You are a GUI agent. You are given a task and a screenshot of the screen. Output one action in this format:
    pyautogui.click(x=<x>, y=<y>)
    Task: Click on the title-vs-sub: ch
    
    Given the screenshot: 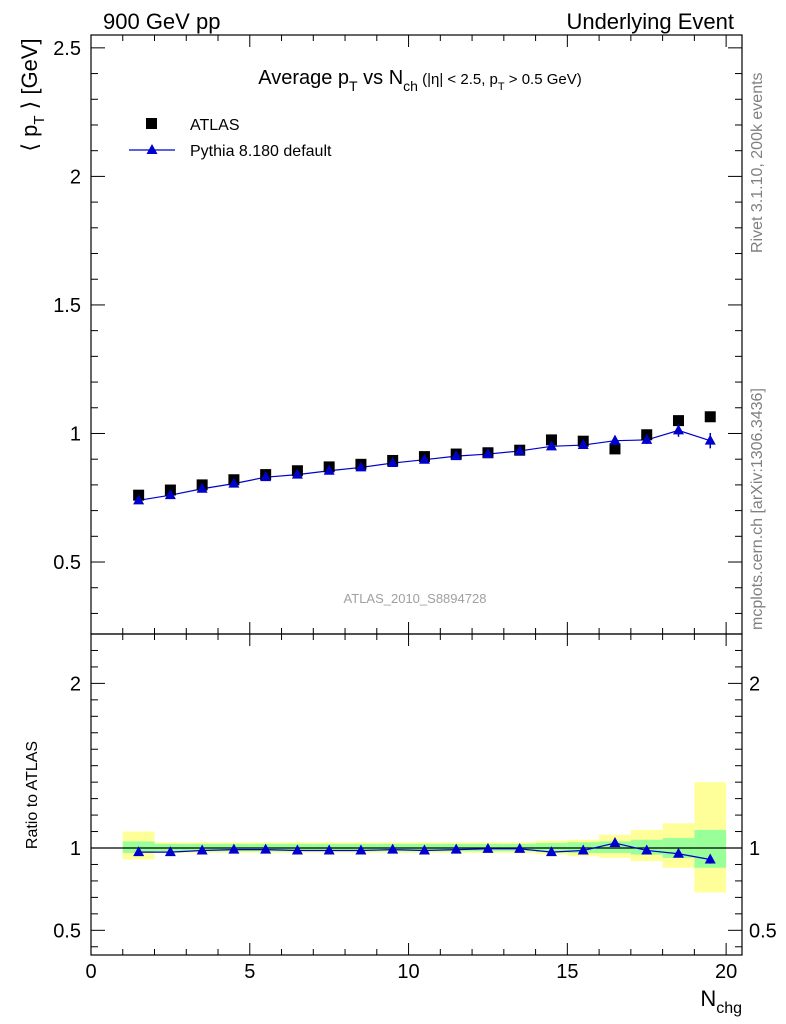 What is the action you would take?
    pyautogui.click(x=410, y=86)
    